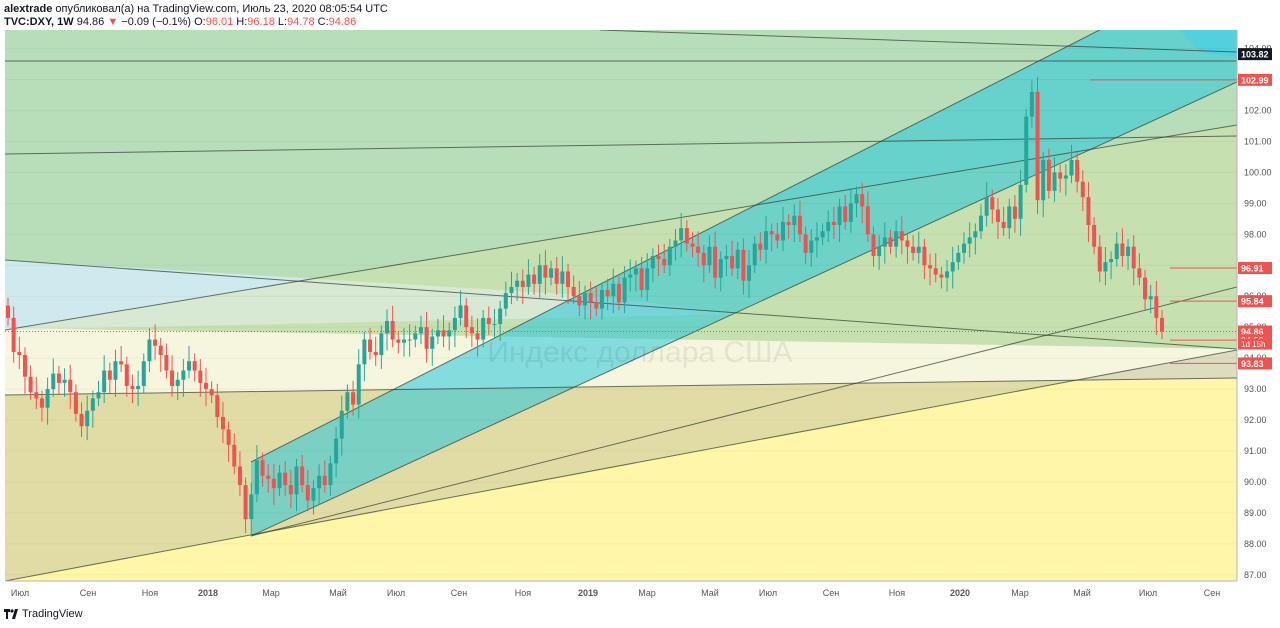  I want to click on x-tick-label: 2020, so click(960, 593).